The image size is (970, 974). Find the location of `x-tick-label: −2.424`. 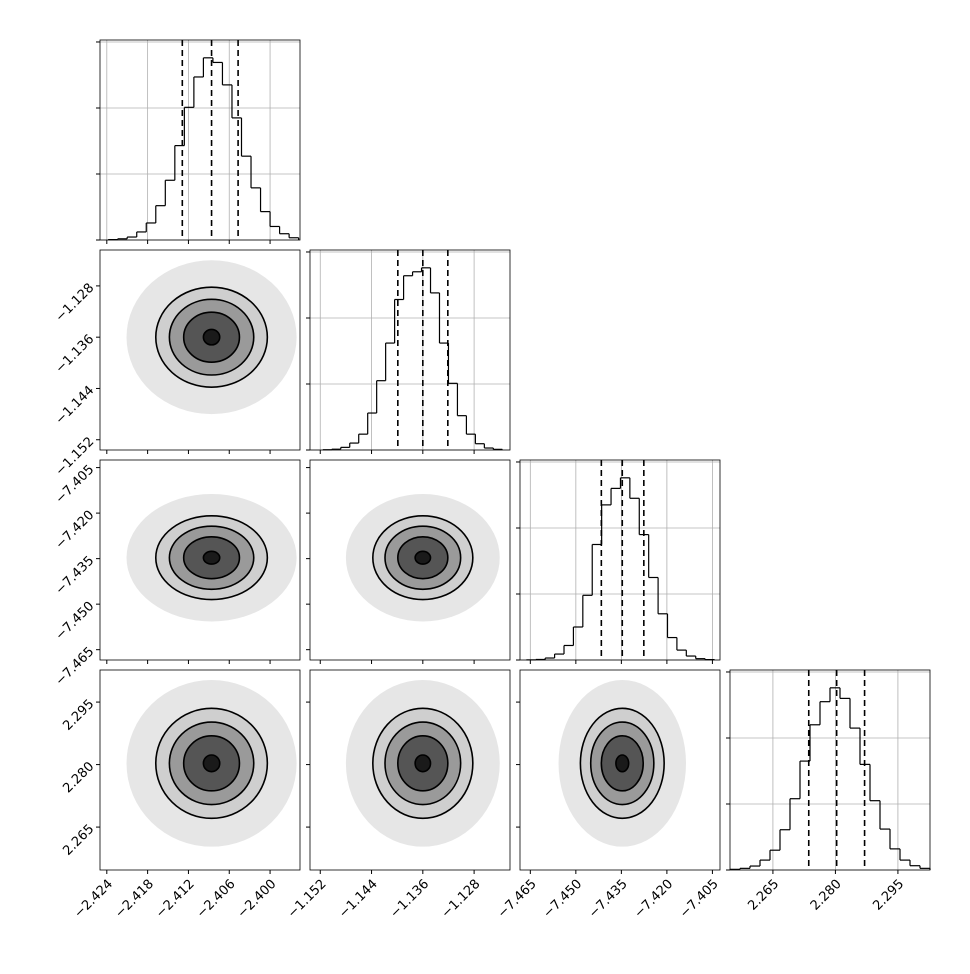

x-tick-label: −2.424 is located at coordinates (93, 899).